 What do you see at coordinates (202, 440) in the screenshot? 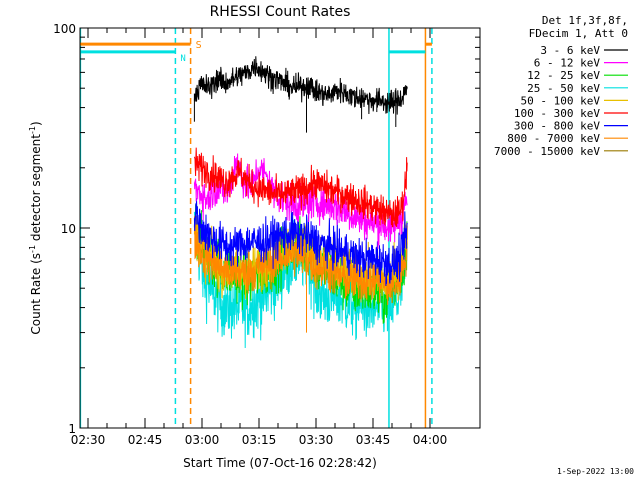
I see `x-tick-label-2: 03:00` at bounding box center [202, 440].